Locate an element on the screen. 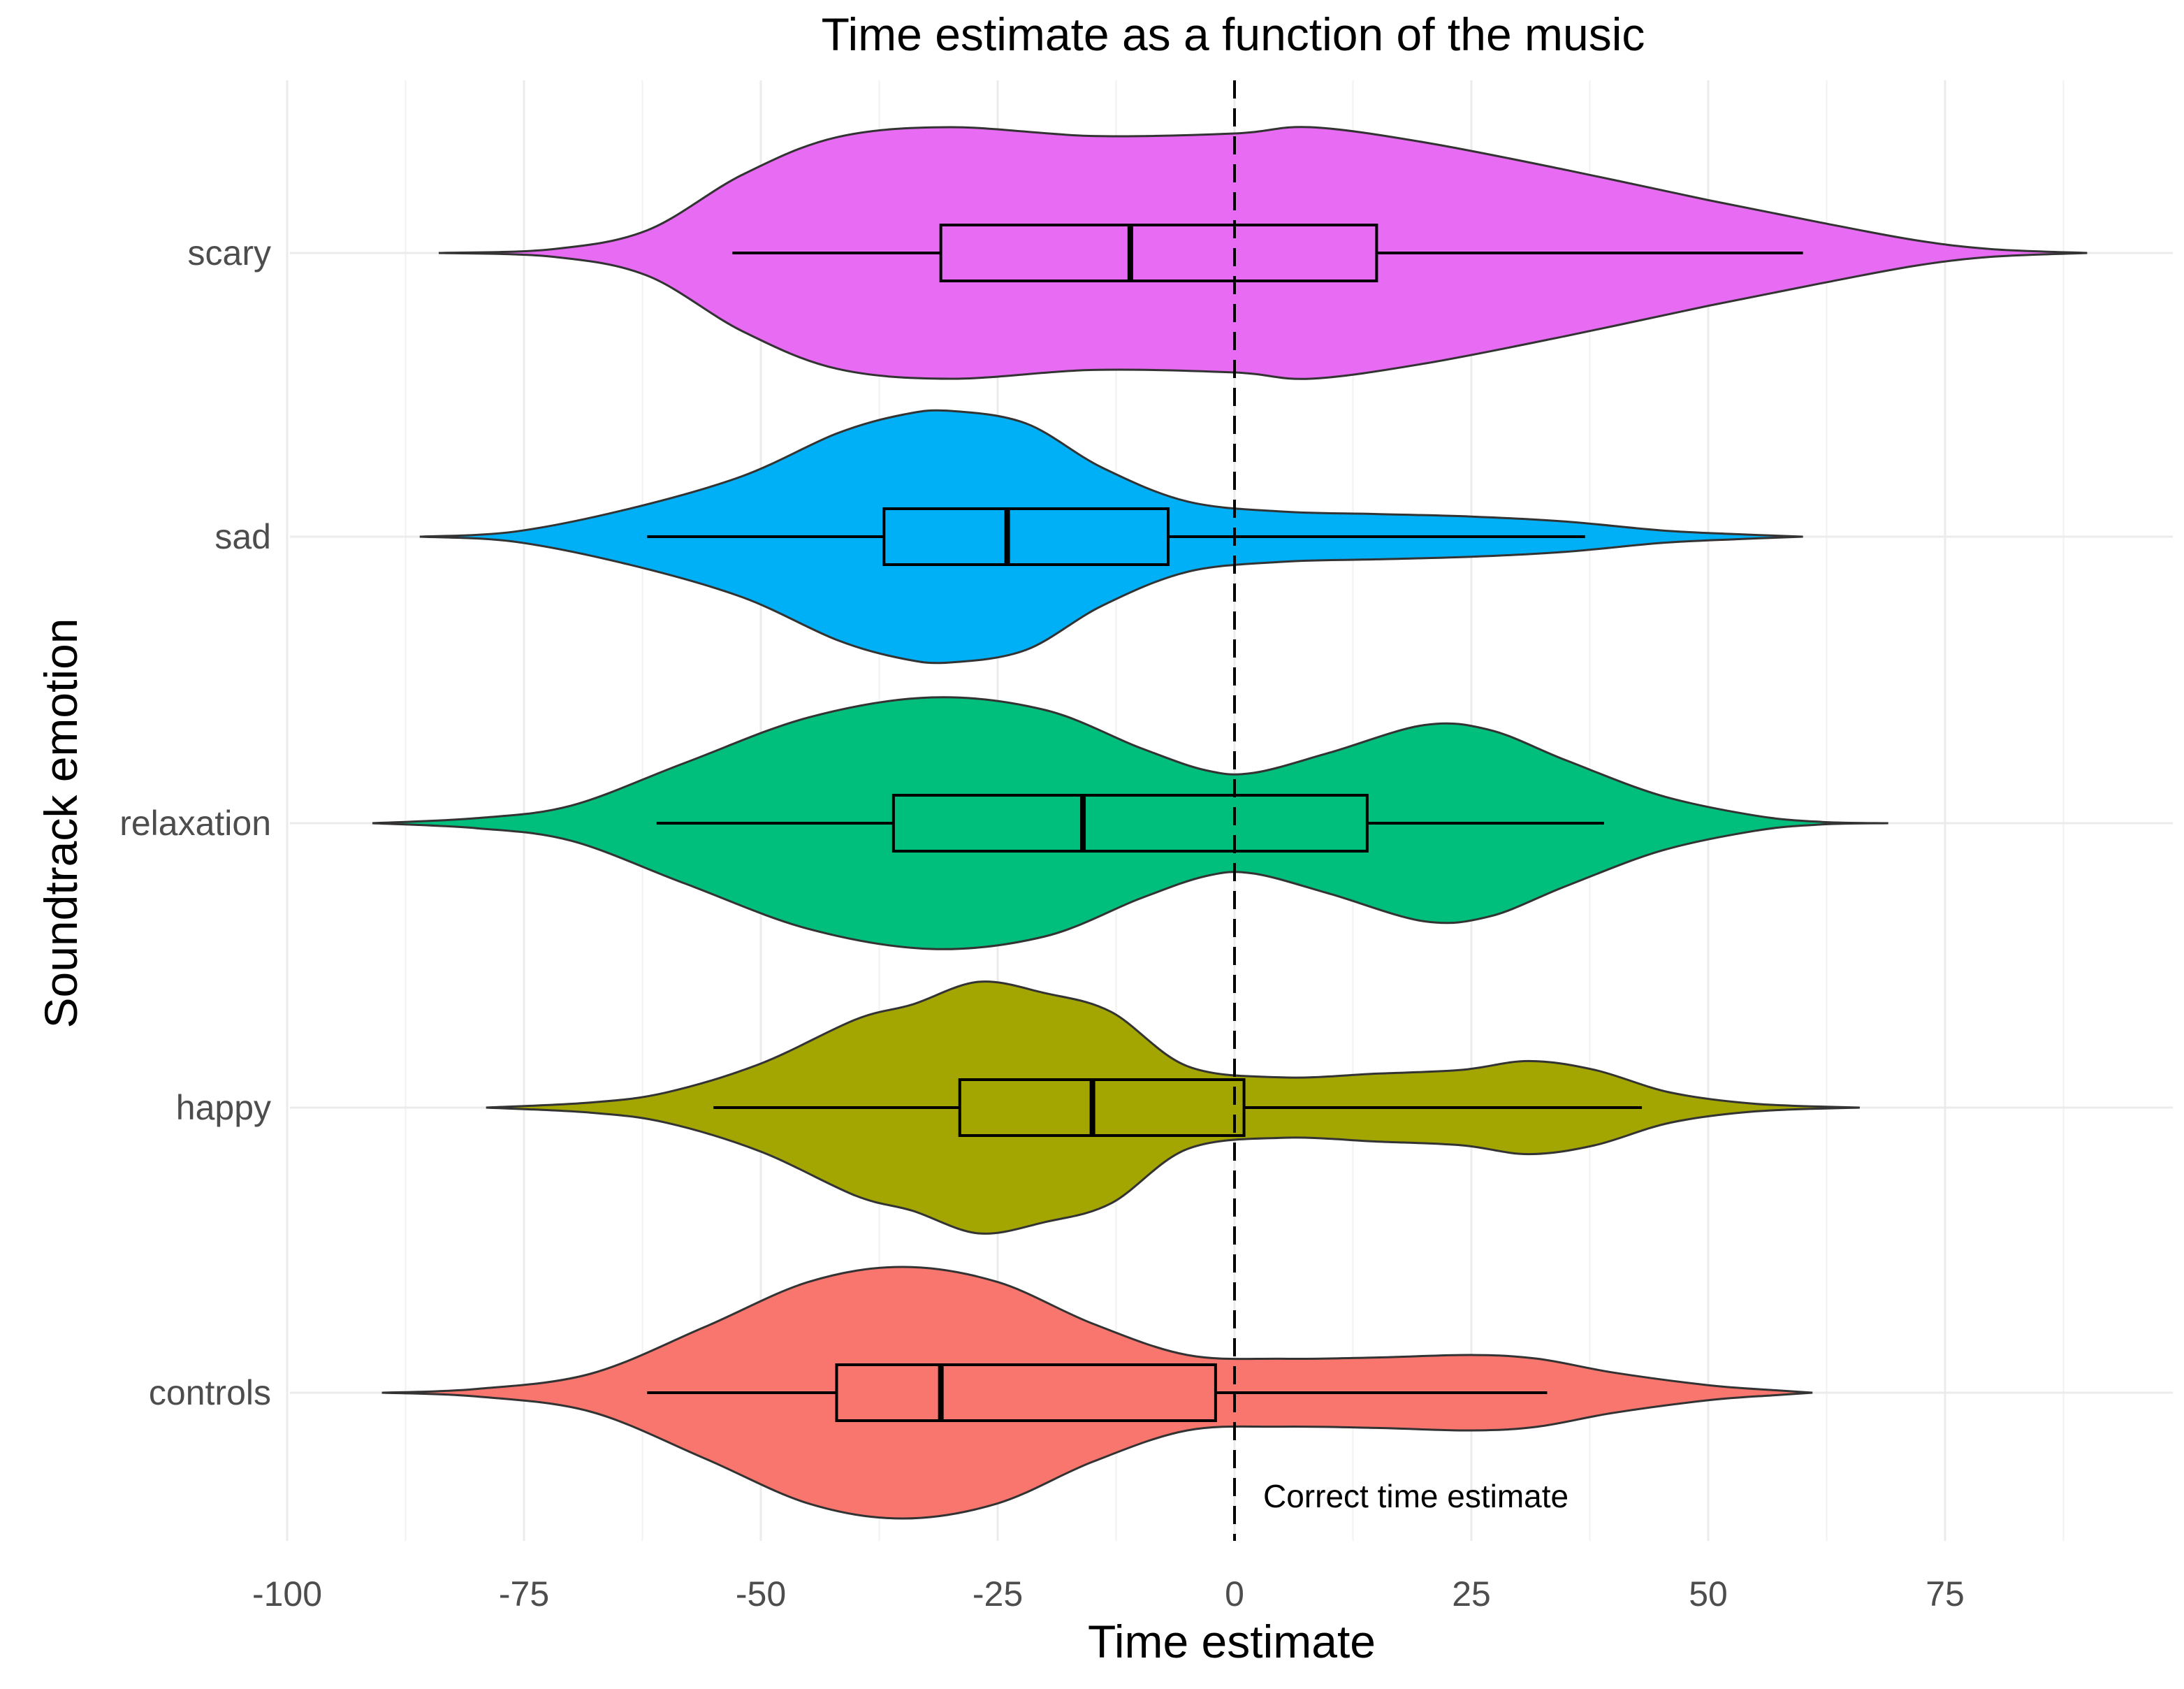  violin-happy is located at coordinates (1173, 1107).